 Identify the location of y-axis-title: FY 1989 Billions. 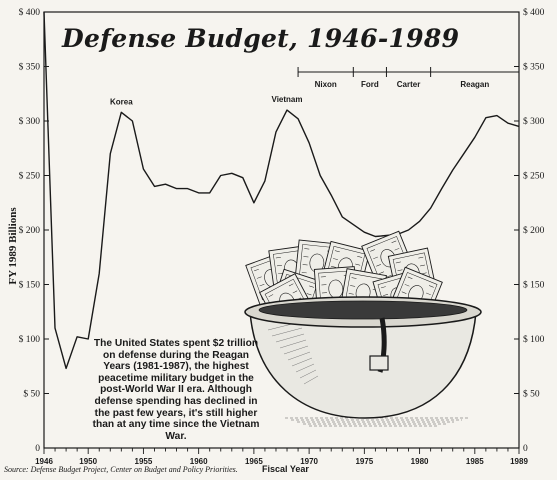
(13, 246).